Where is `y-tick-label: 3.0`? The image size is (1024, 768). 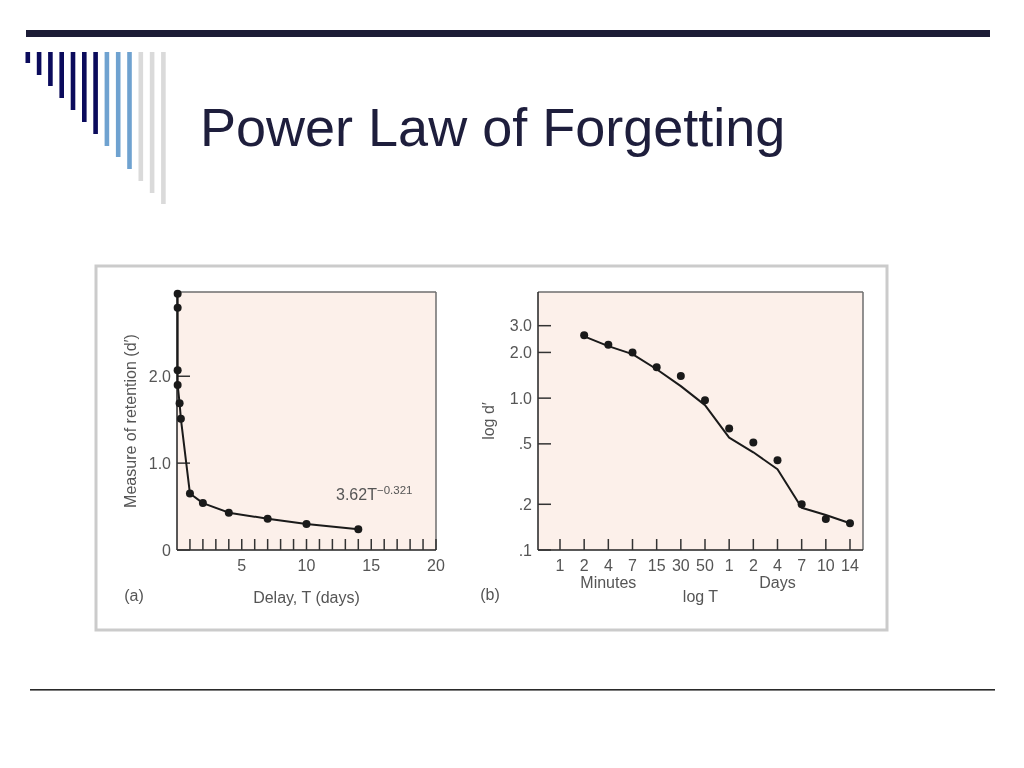 y-tick-label: 3.0 is located at coordinates (521, 326).